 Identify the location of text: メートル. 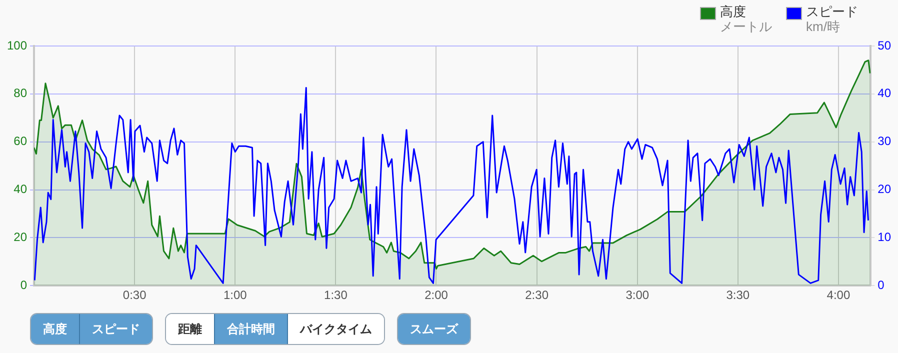
(746, 26).